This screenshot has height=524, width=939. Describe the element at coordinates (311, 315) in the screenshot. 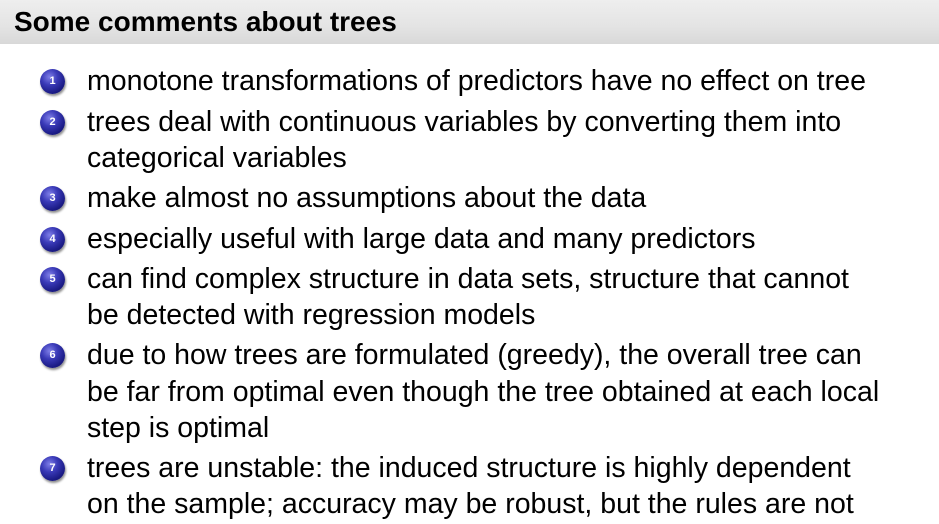

I see `list-item-text: be detected with regression models` at that location.